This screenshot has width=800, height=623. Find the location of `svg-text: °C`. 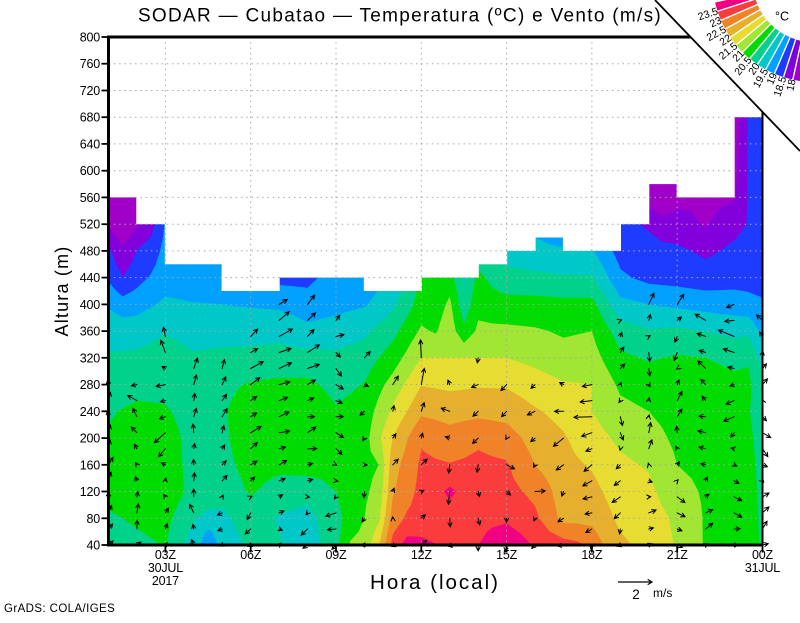

svg-text: °C is located at coordinates (782, 17).